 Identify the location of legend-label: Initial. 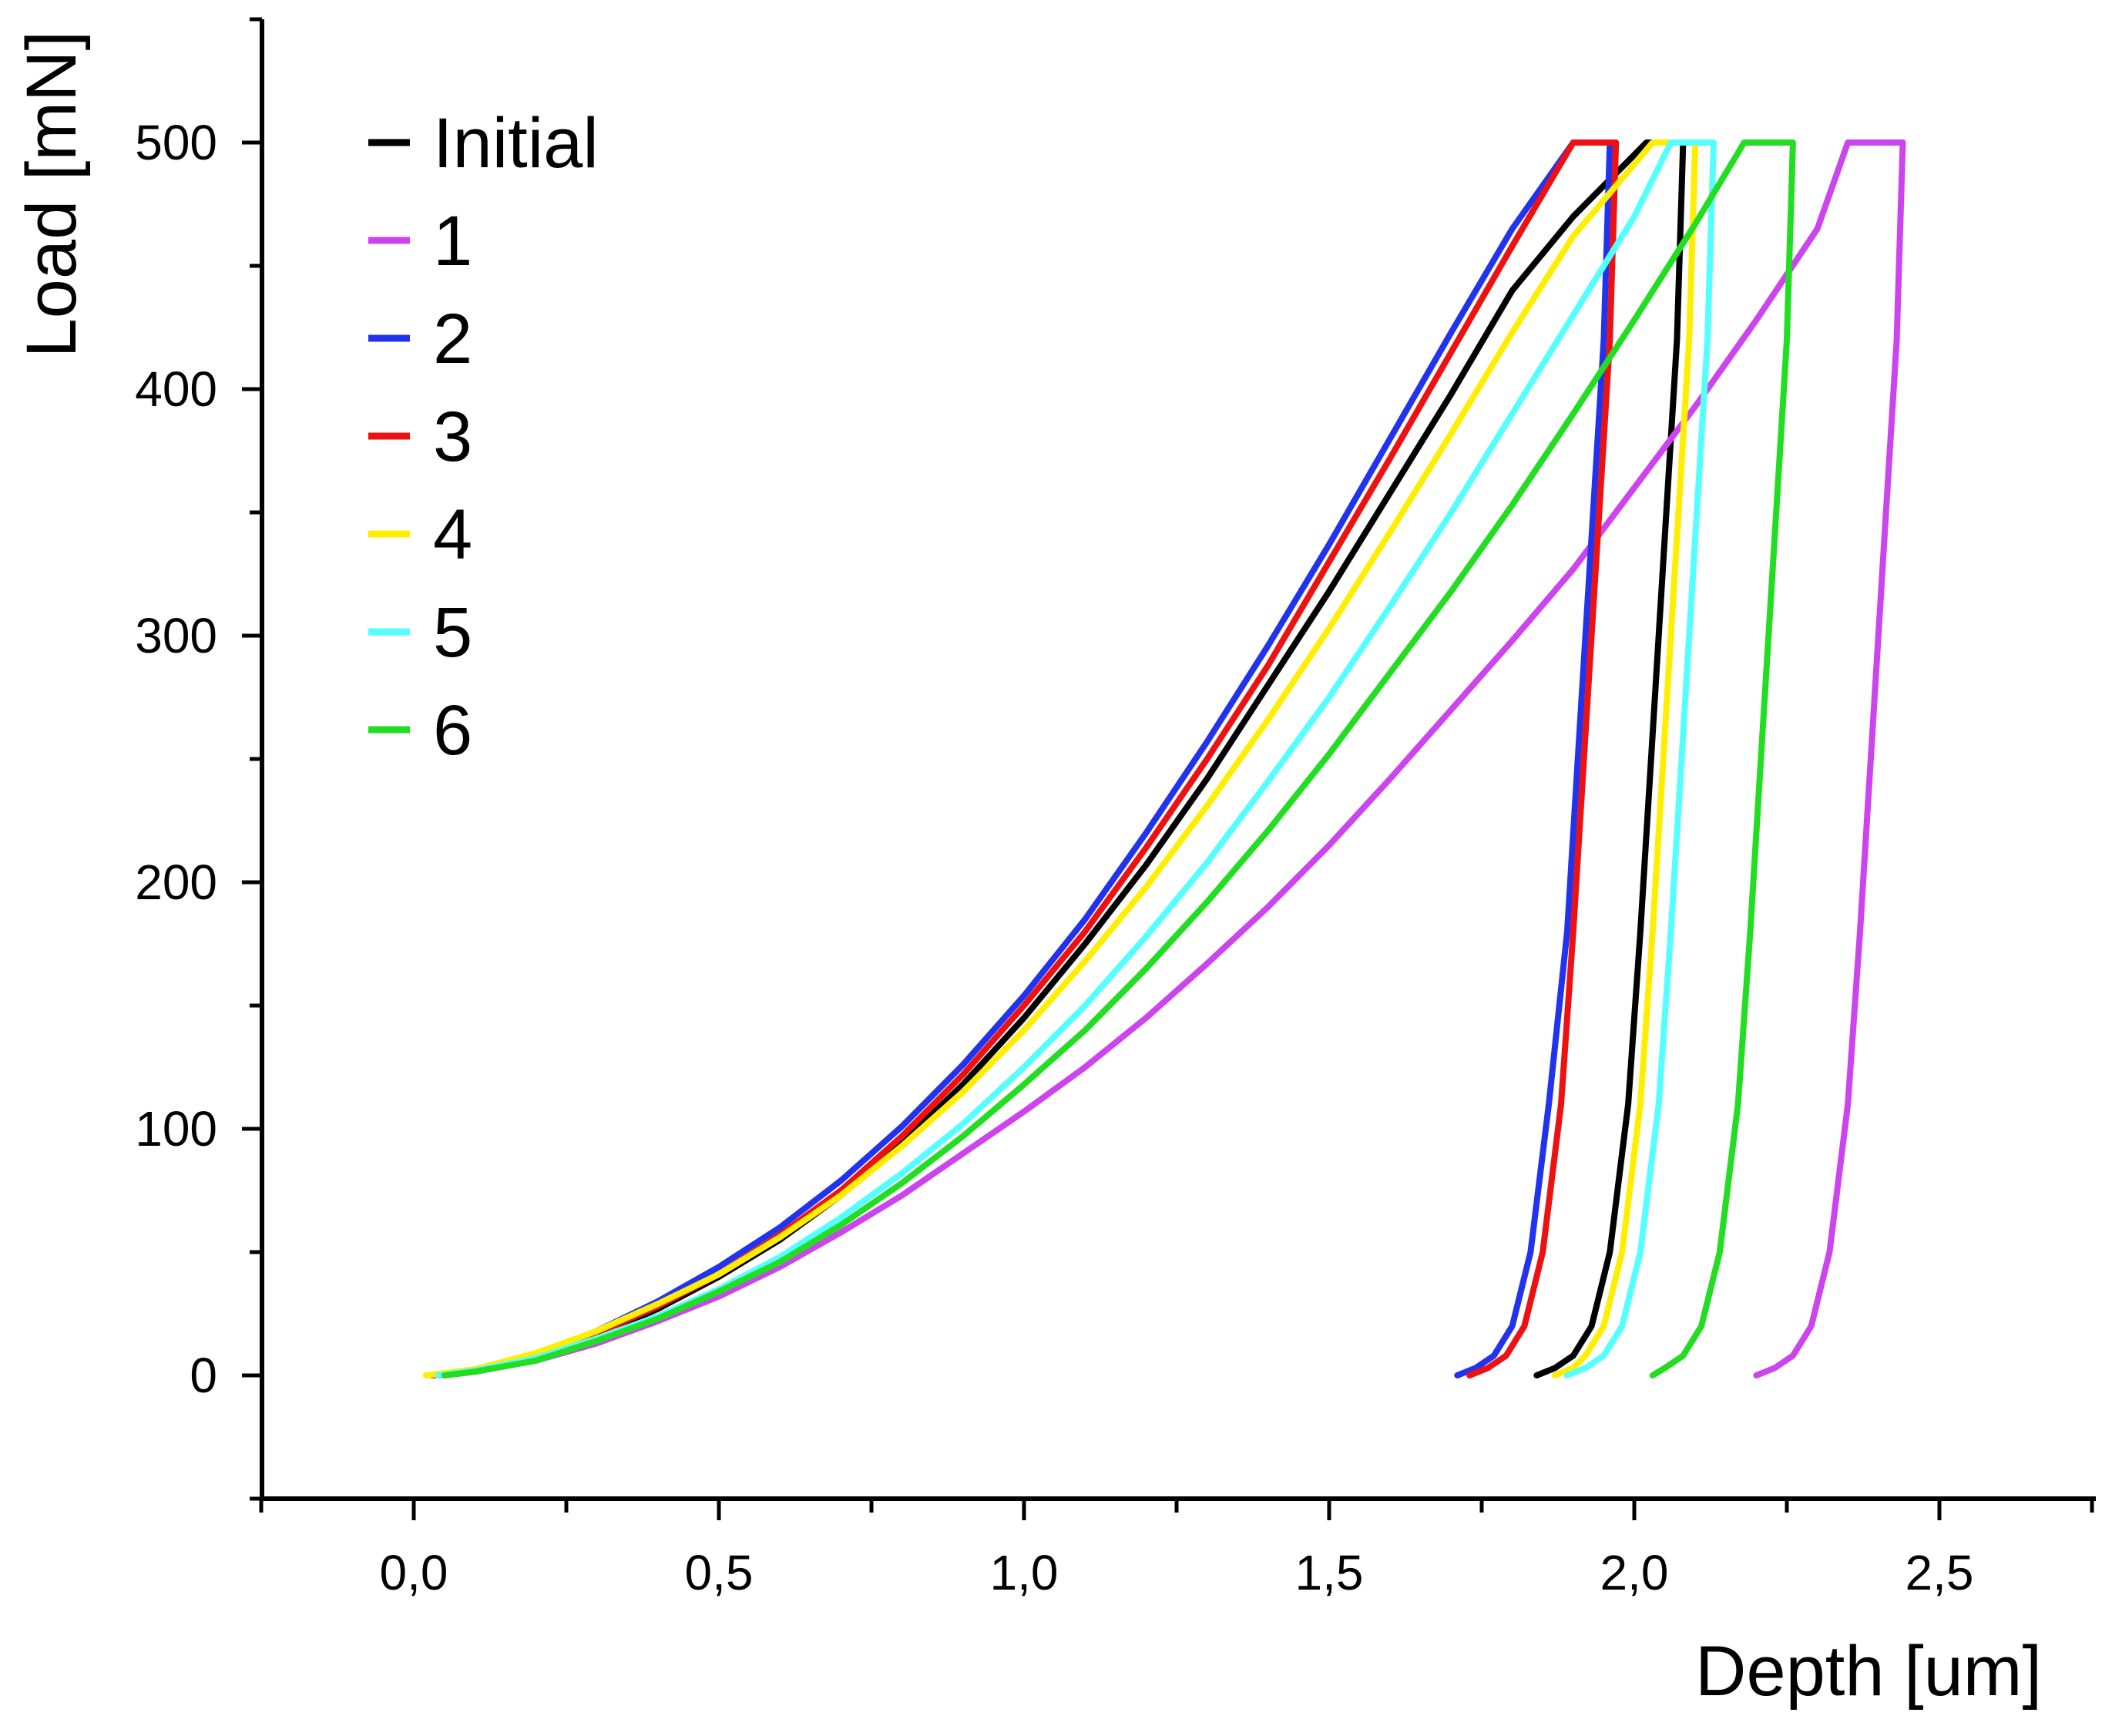
(516, 143).